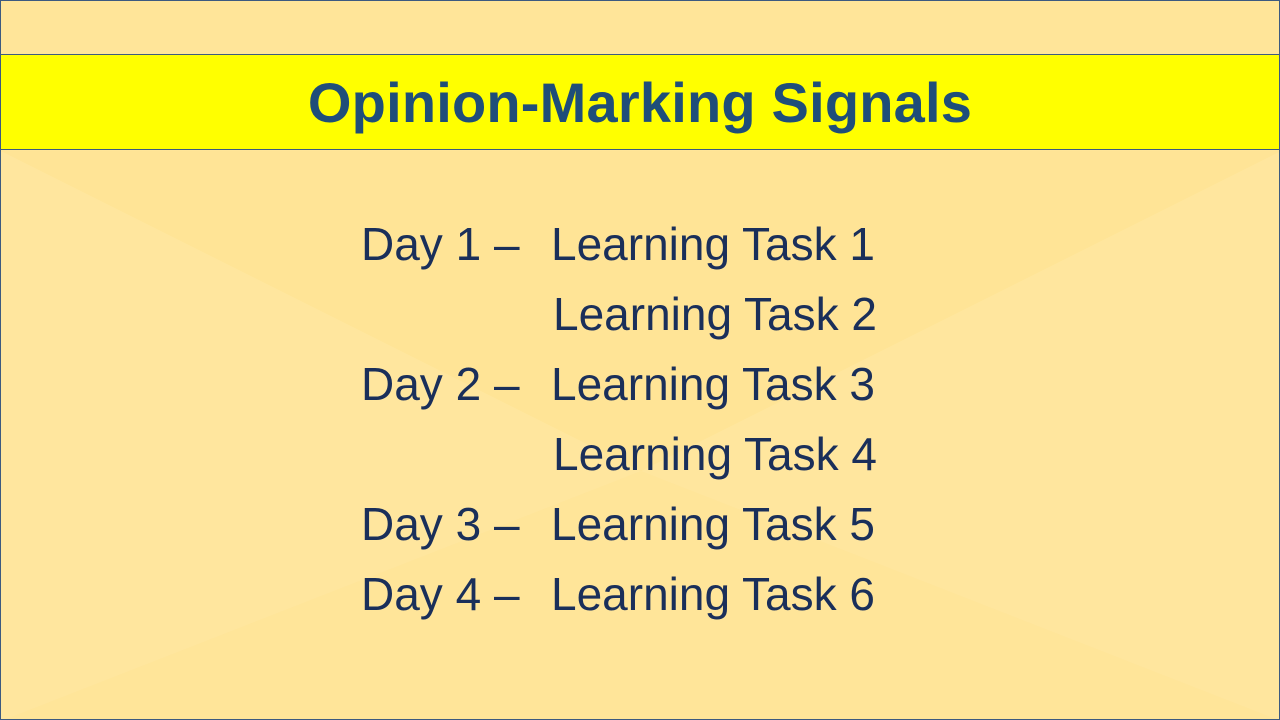 Image resolution: width=1280 pixels, height=720 pixels. What do you see at coordinates (715, 454) in the screenshot?
I see `agenda-task-label: Learning Task 4` at bounding box center [715, 454].